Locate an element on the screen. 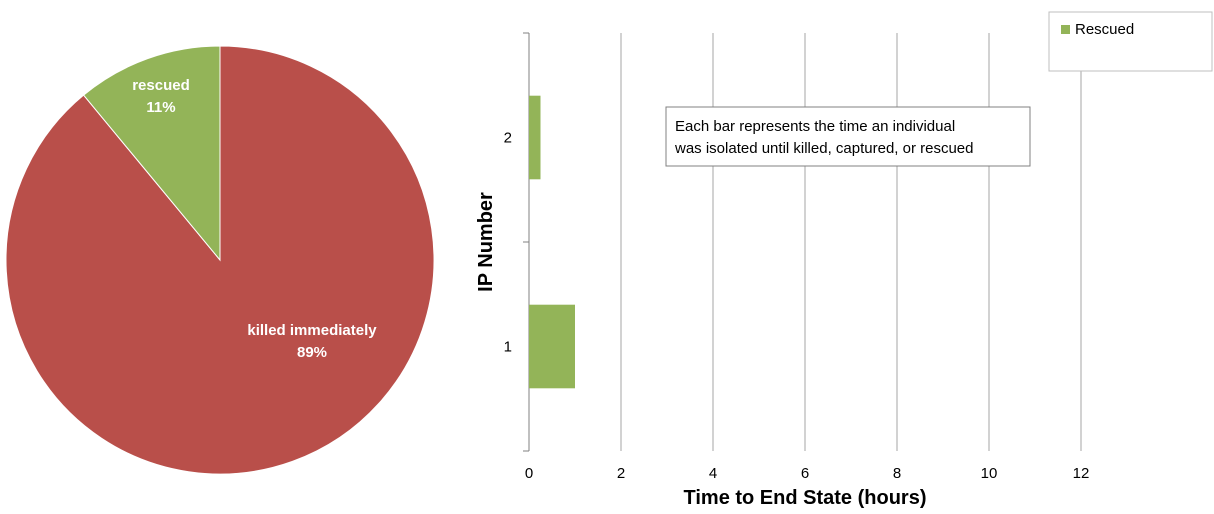 The height and width of the screenshot is (514, 1214). legend-entry-rescued: Rescued is located at coordinates (1104, 29).